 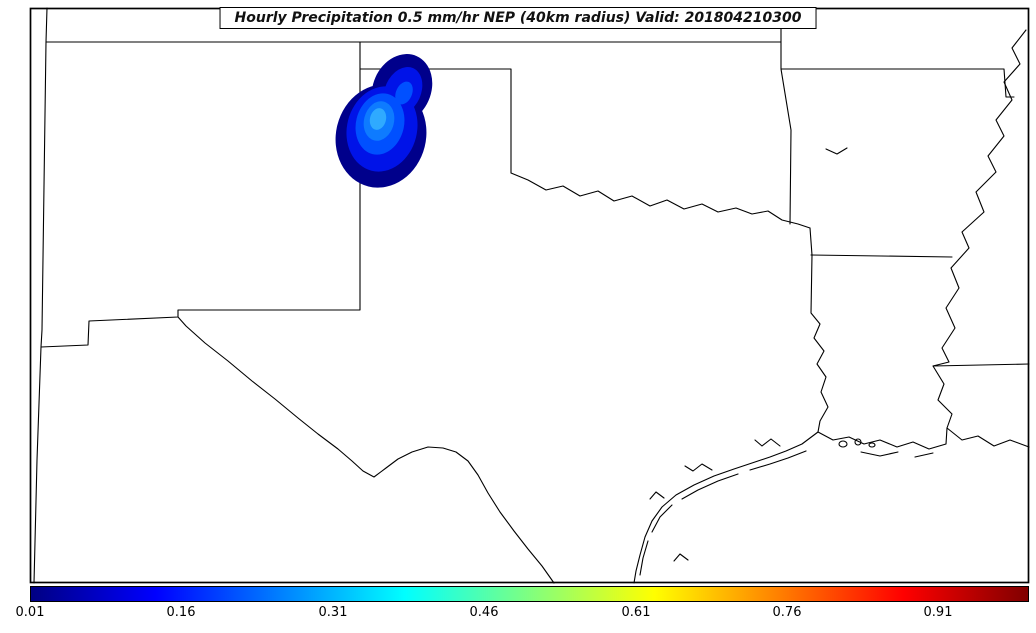 What do you see at coordinates (981, 229) in the screenshot?
I see `mississippi-river` at bounding box center [981, 229].